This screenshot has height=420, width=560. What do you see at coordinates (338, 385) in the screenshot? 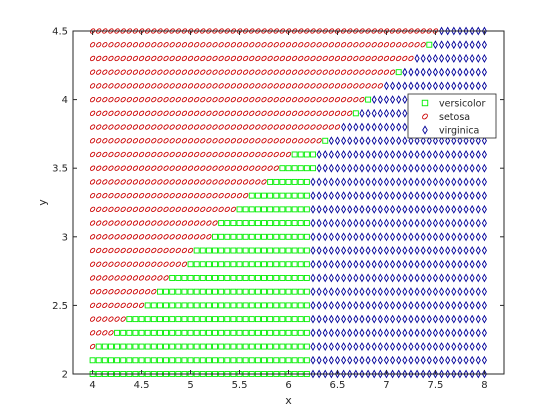
I see `x-tick-label: 6.5` at bounding box center [338, 385].